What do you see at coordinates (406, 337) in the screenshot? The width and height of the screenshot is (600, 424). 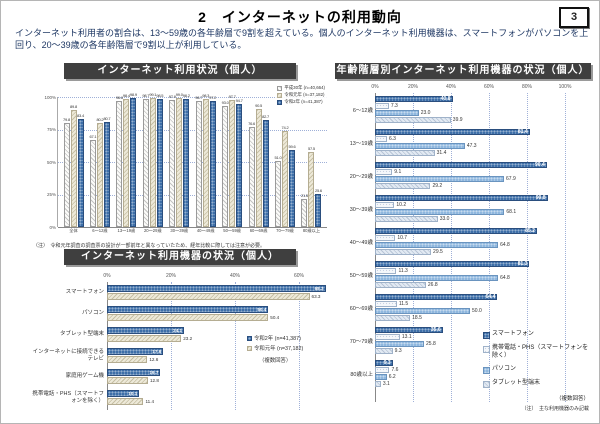 I see `bar-value-label: 13.1` at bounding box center [406, 337].